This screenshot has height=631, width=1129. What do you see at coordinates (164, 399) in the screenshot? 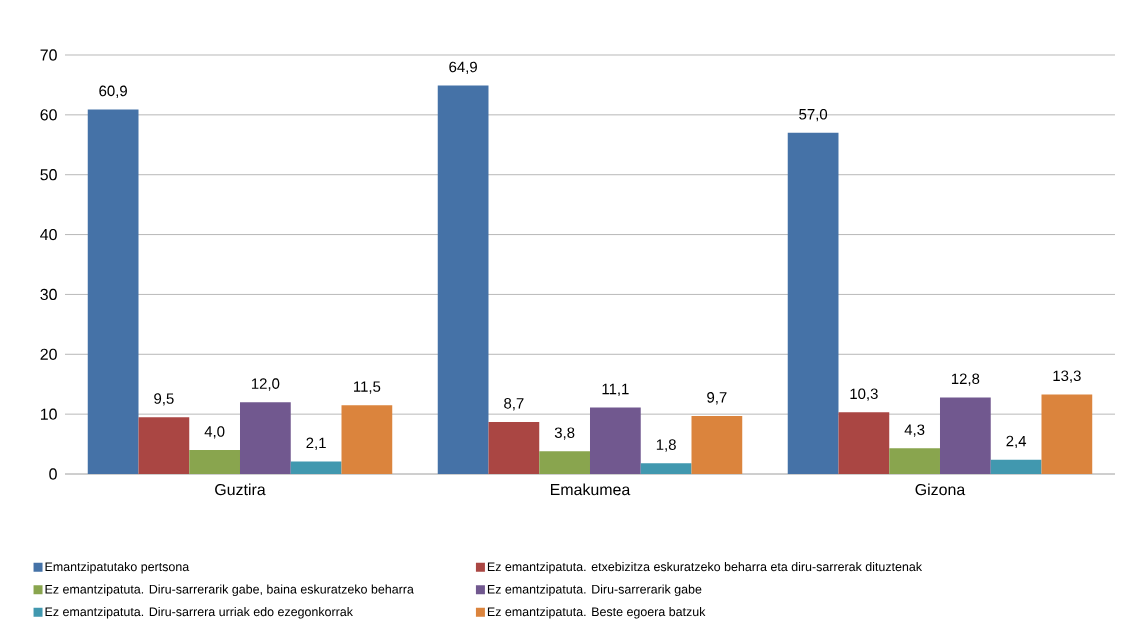
I see `data-label: 9,5` at bounding box center [164, 399].